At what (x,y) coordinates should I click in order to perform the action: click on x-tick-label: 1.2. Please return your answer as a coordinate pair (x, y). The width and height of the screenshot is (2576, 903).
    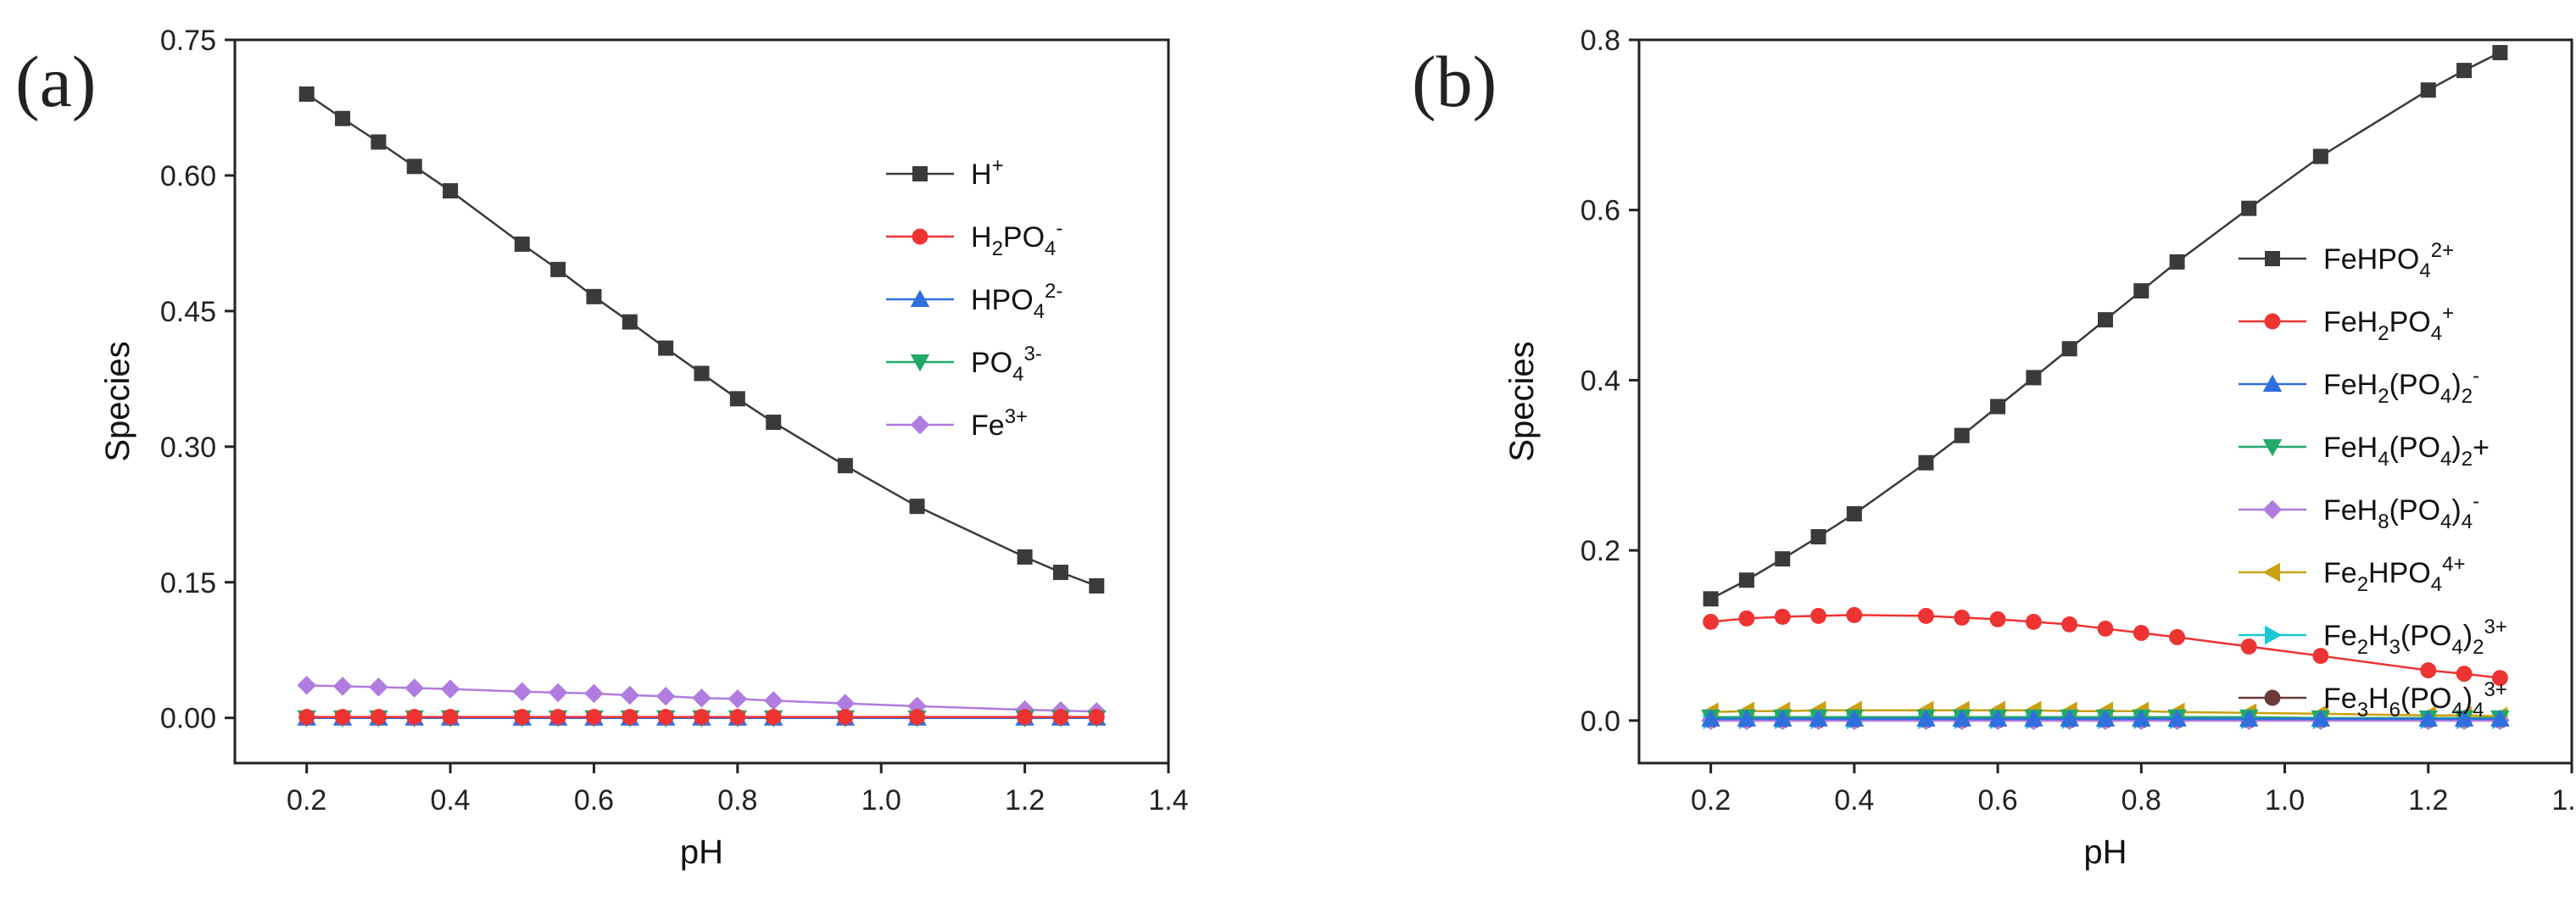
    Looking at the image, I should click on (2428, 800).